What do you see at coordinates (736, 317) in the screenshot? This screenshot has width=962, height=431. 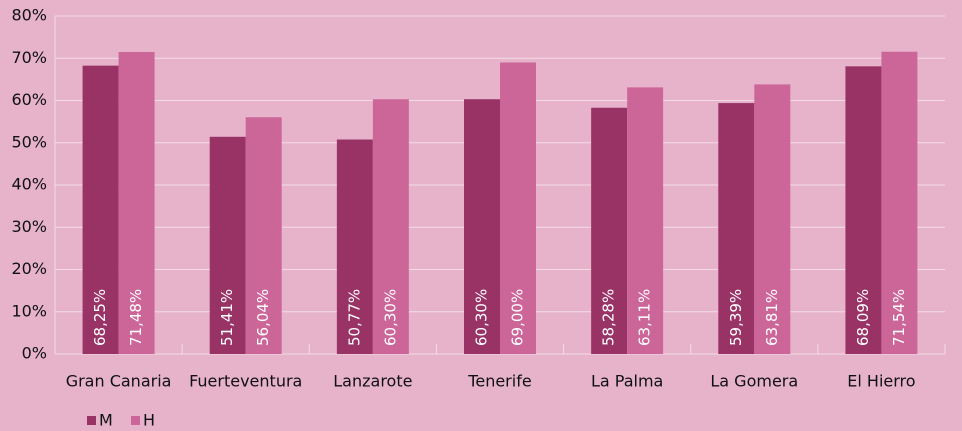 I see `value-label: 59,39%` at bounding box center [736, 317].